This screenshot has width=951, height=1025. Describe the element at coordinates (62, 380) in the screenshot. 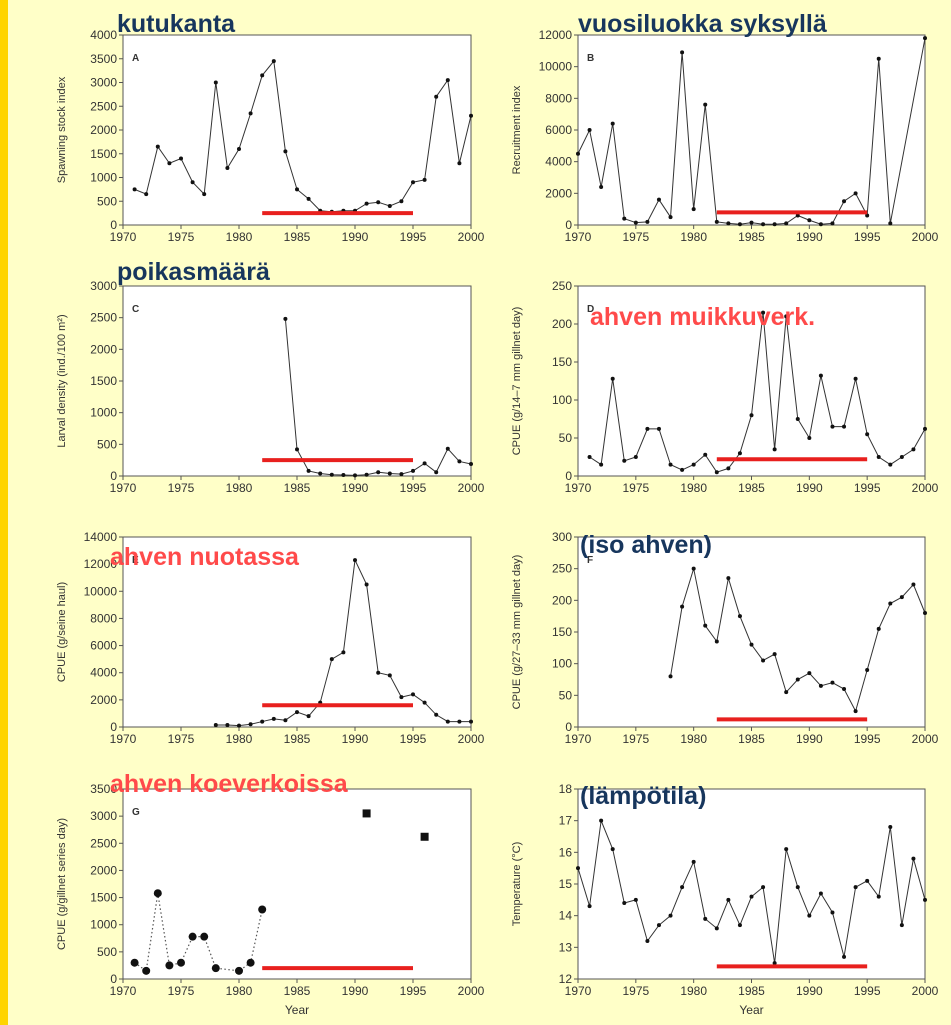

I see `y-axis-label: Larval density (ind./100 m²)` at that location.